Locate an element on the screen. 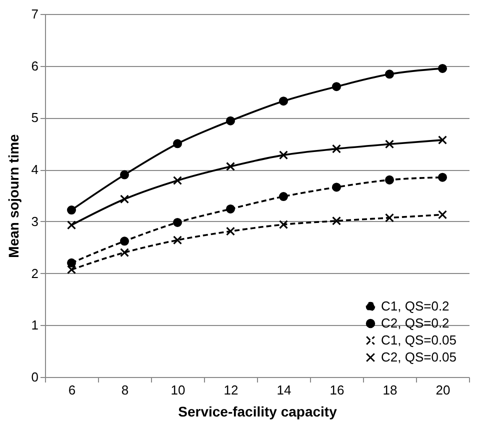 Image resolution: width=490 pixels, height=431 pixels. y-tick-label: 0 is located at coordinates (34, 377).